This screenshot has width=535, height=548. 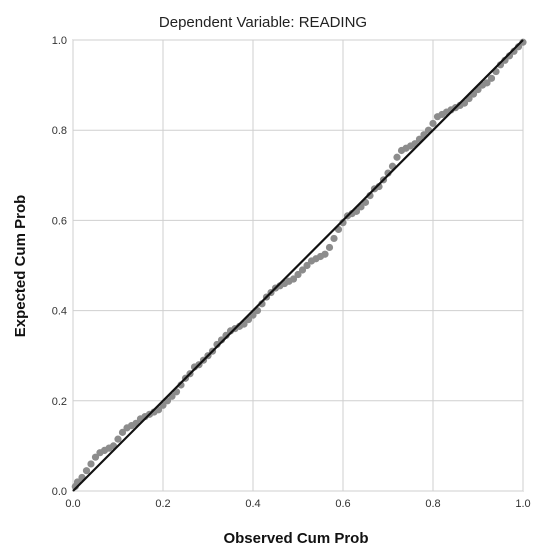 What do you see at coordinates (59, 402) in the screenshot?
I see `y-tick-label: 0.2` at bounding box center [59, 402].